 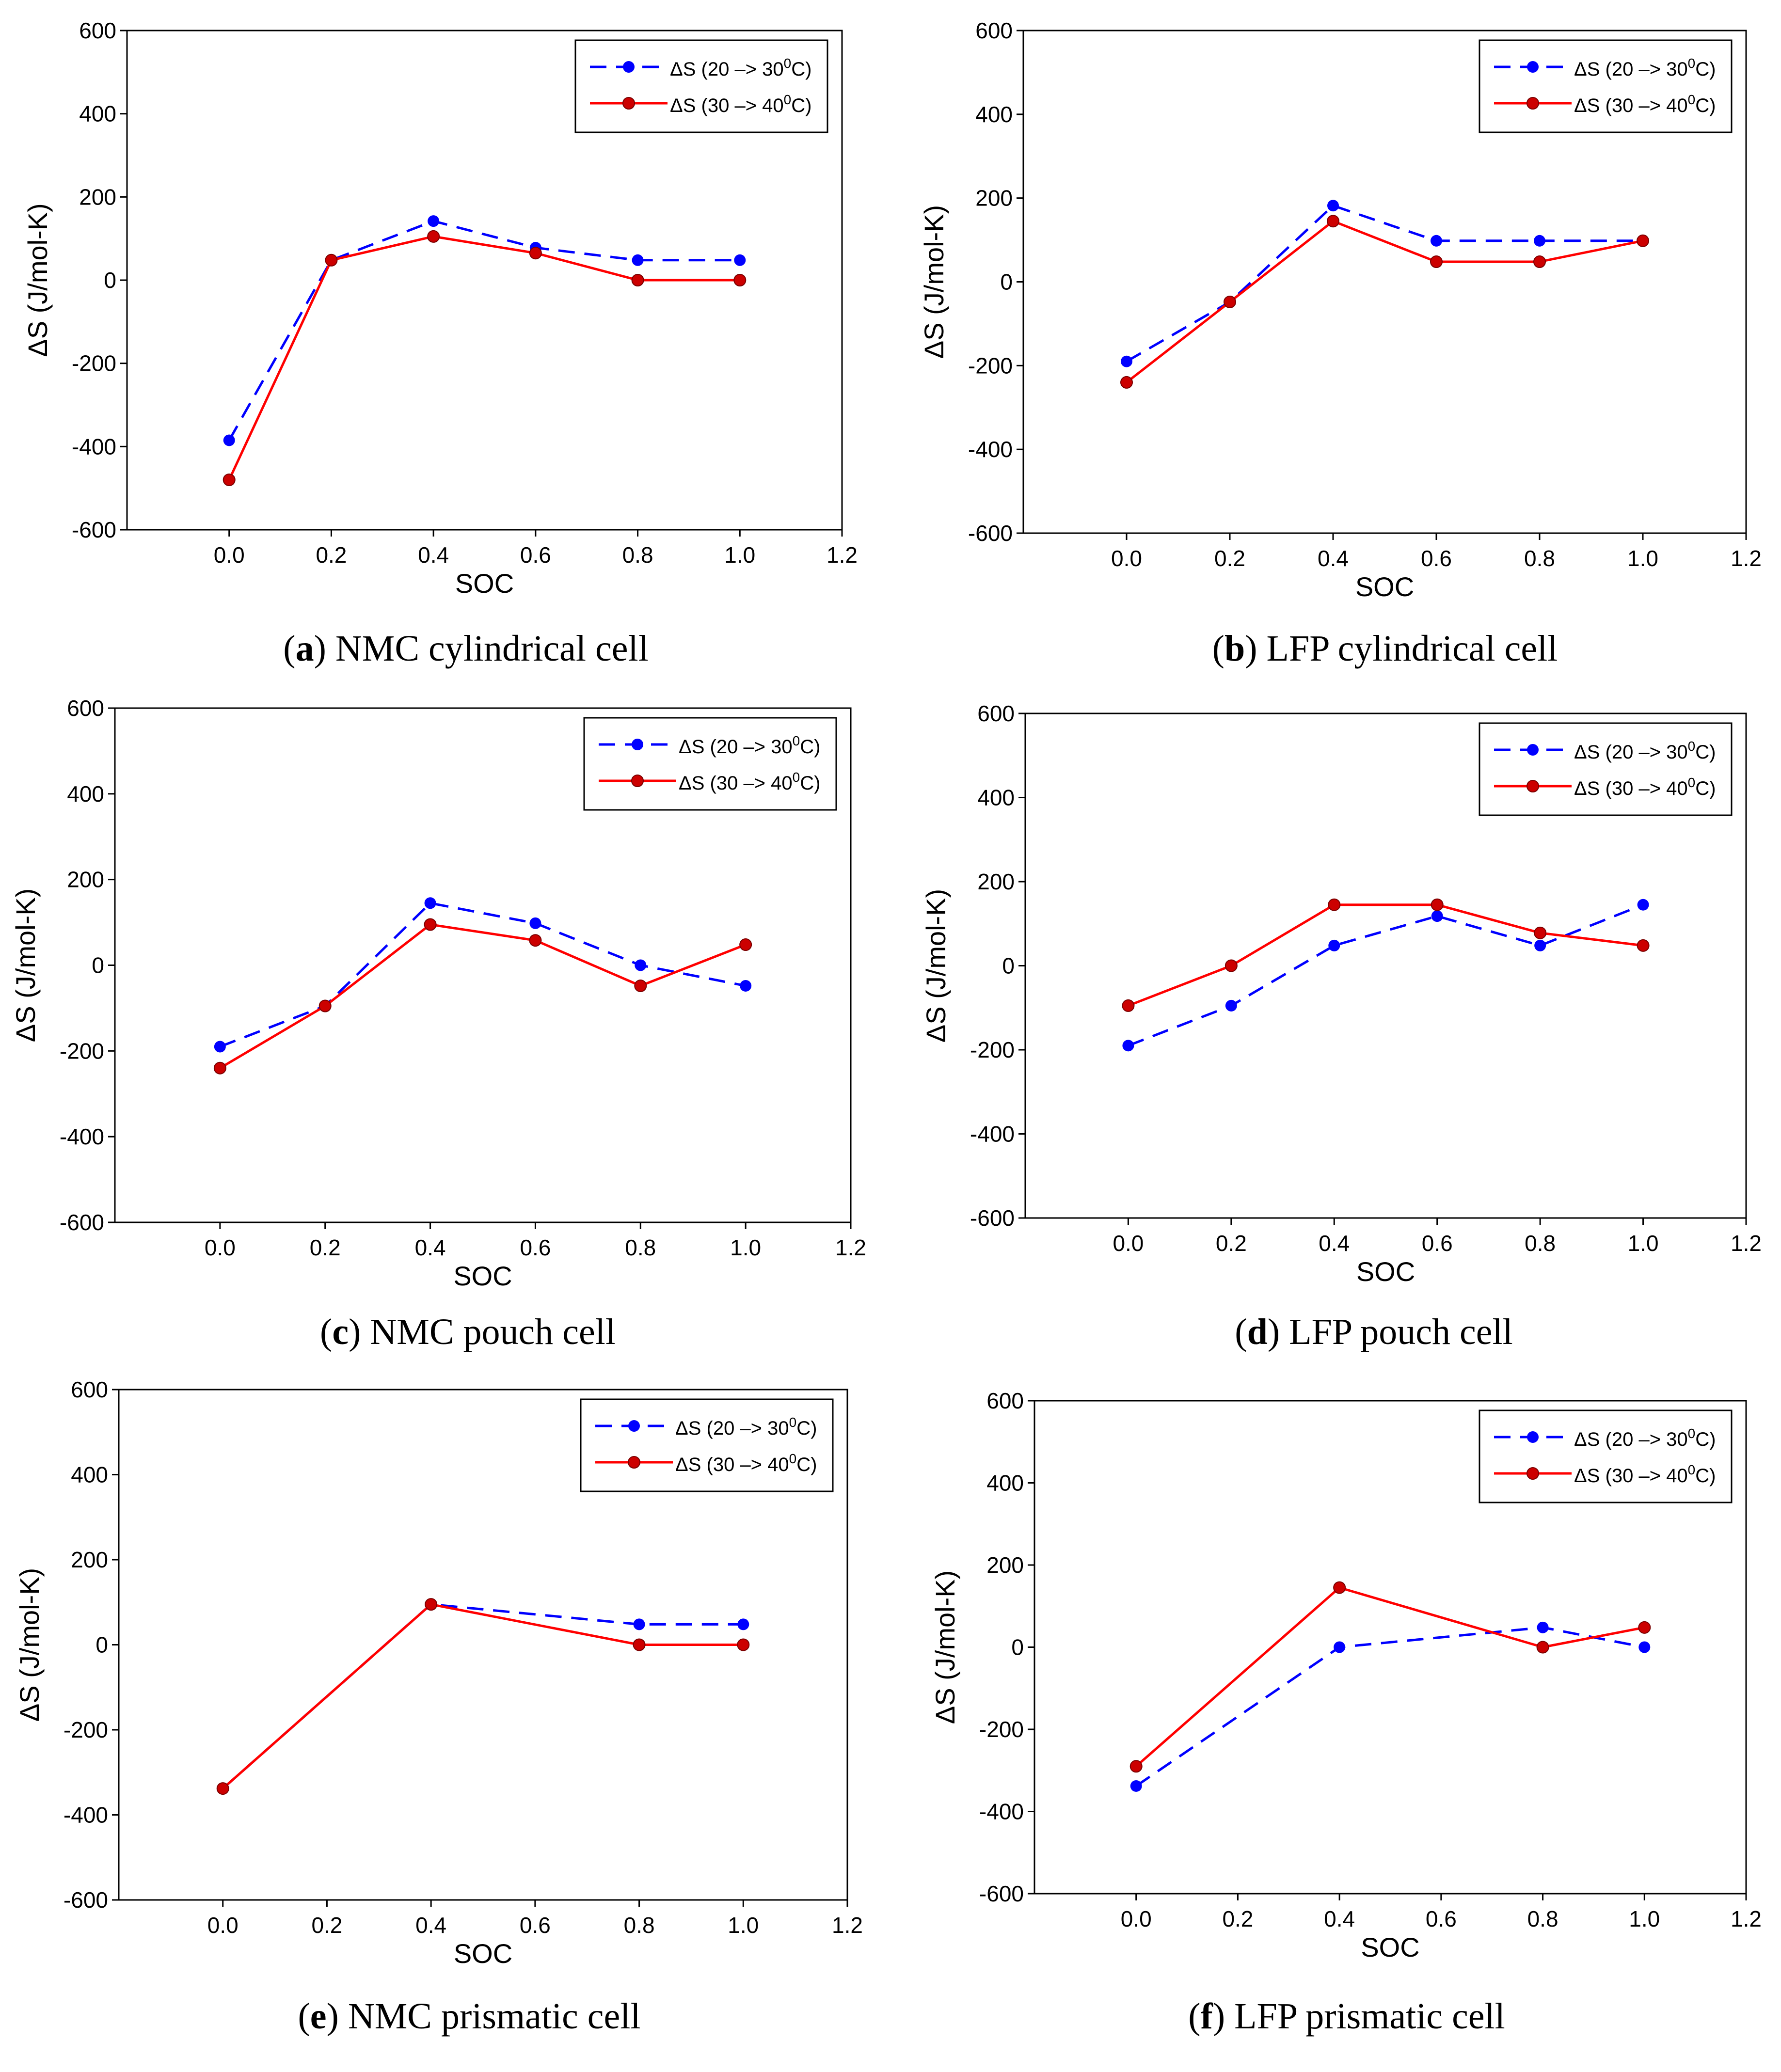 What do you see at coordinates (98, 966) in the screenshot?
I see `y-tick-label: 0` at bounding box center [98, 966].